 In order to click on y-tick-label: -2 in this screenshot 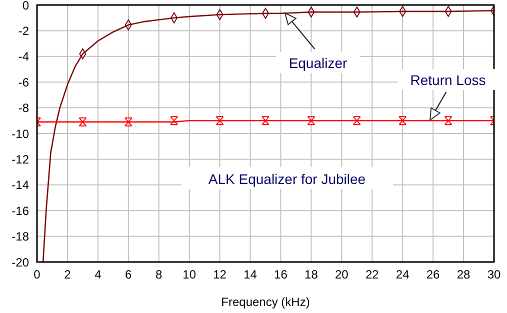, I will do `click(24, 31)`.